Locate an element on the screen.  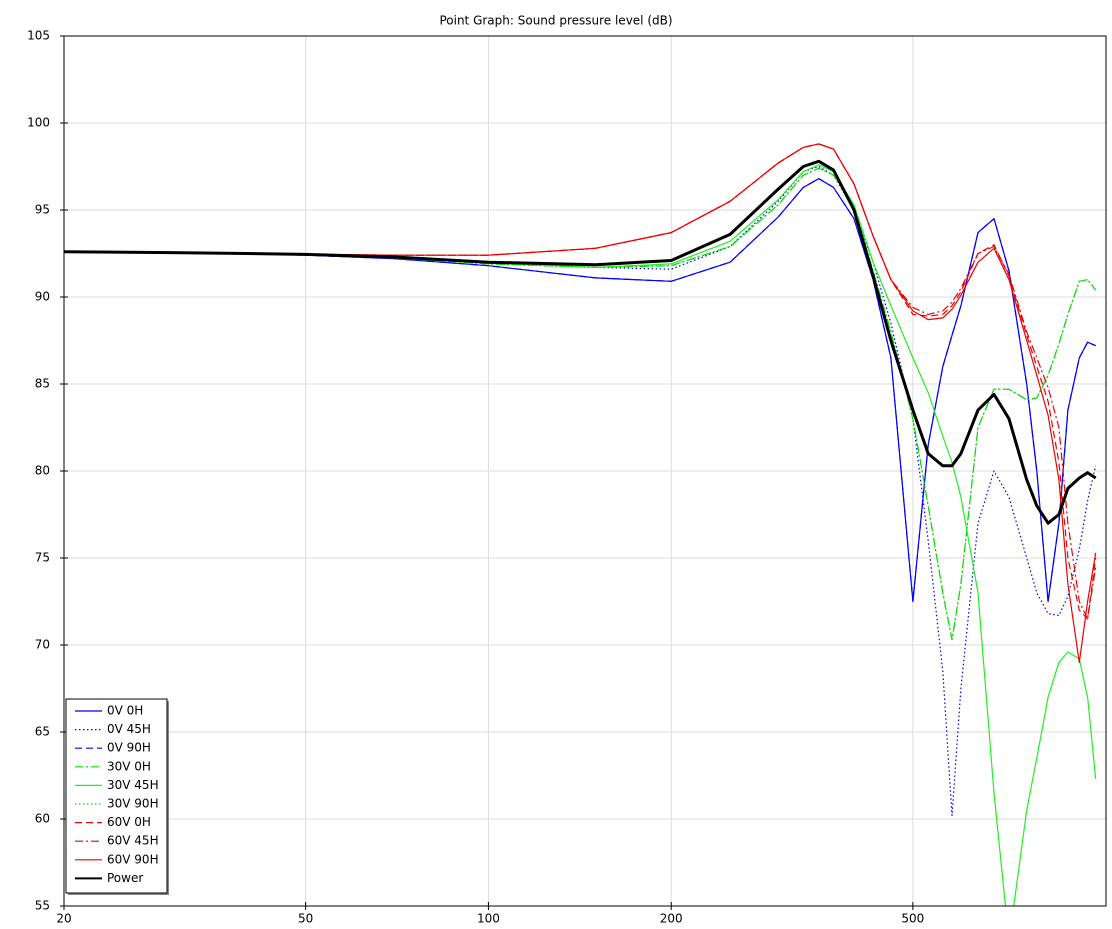
legend-box is located at coordinates (116, 796).